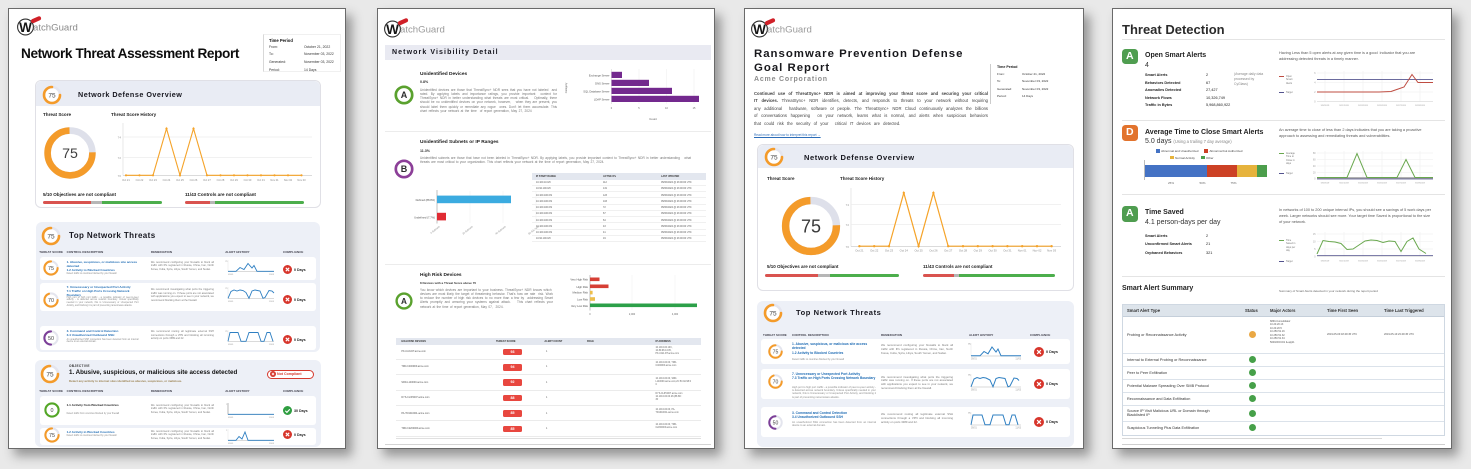  Describe the element at coordinates (675, 314) in the screenshot. I see `svg-text: 4,000` at that location.